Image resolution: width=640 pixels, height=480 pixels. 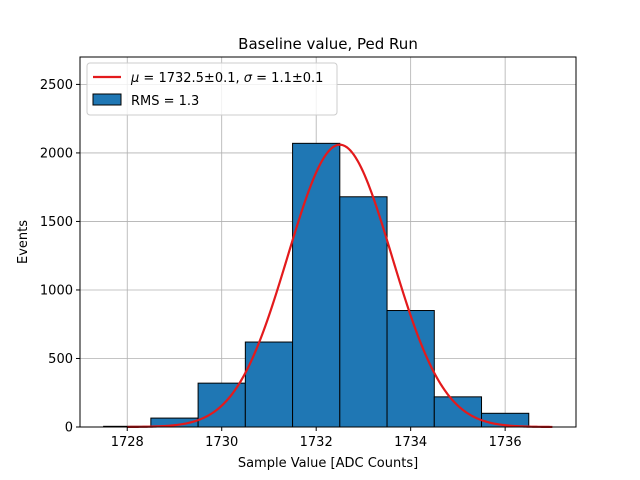 I want to click on legend-fit-label: μ = 1732.5±0.1, σ = 1.1±0.1, so click(x=226, y=78).